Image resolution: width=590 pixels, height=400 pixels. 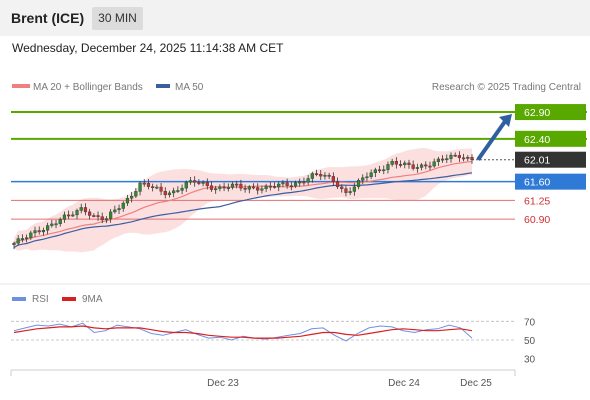 I want to click on resistance-label: 62.40, so click(x=550, y=138).